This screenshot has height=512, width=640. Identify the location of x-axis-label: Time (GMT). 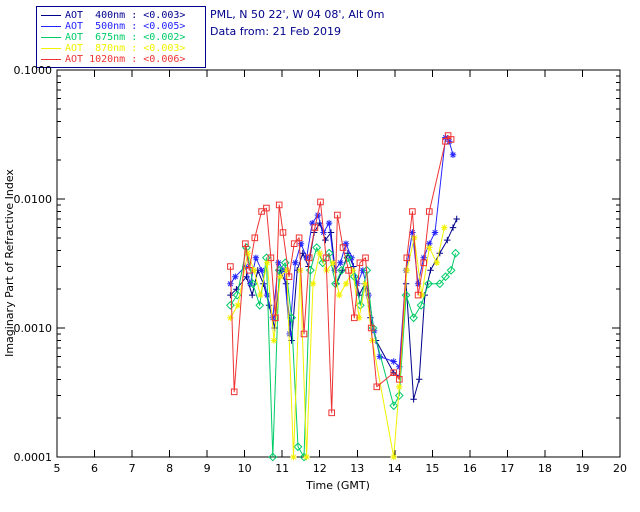
(337, 485).